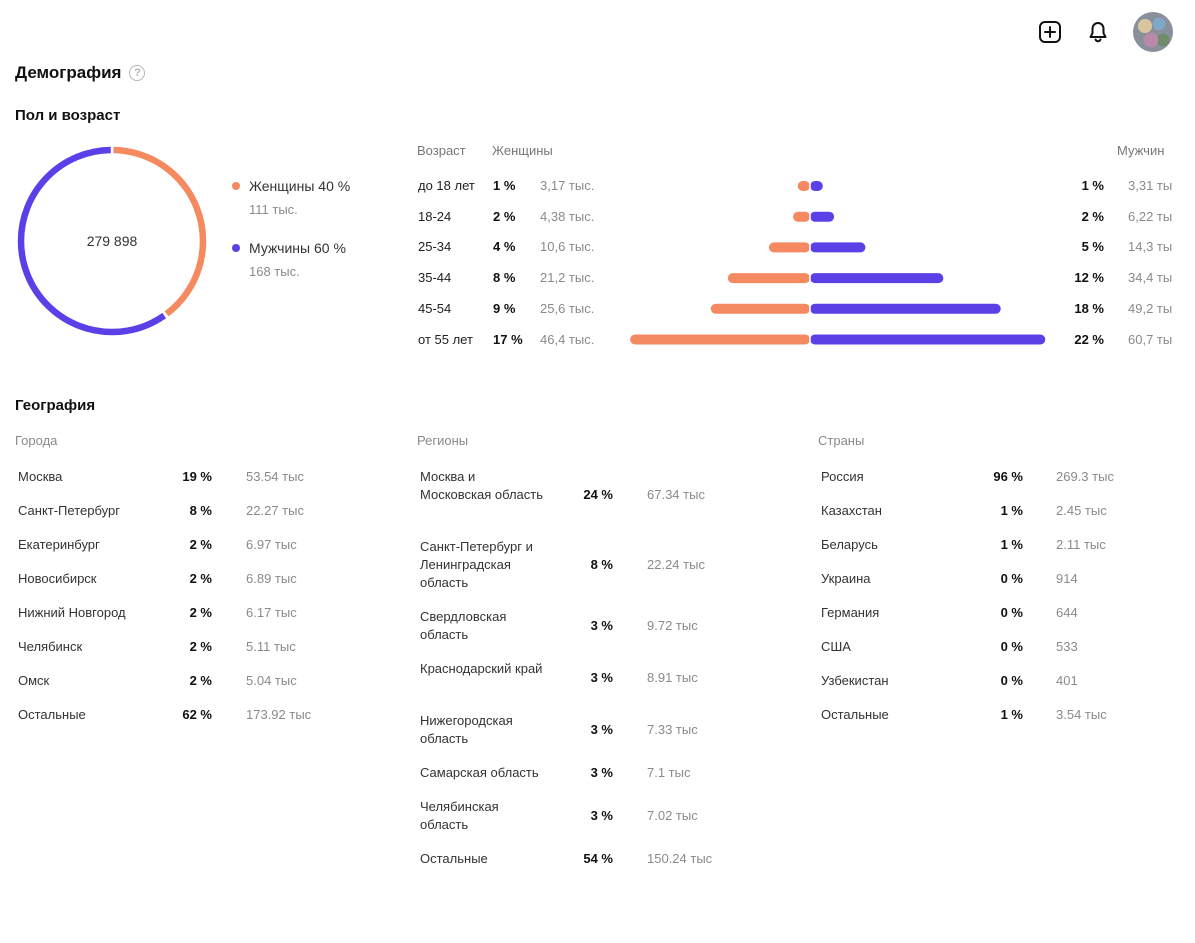  What do you see at coordinates (441, 150) in the screenshot?
I see `age-header: Возраст` at bounding box center [441, 150].